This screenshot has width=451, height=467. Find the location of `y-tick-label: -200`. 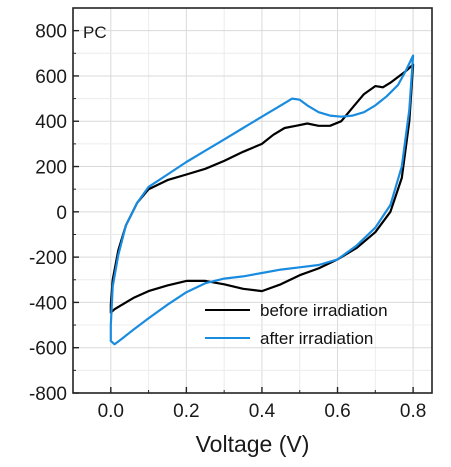

y-tick-label: -200 is located at coordinates (48, 258).